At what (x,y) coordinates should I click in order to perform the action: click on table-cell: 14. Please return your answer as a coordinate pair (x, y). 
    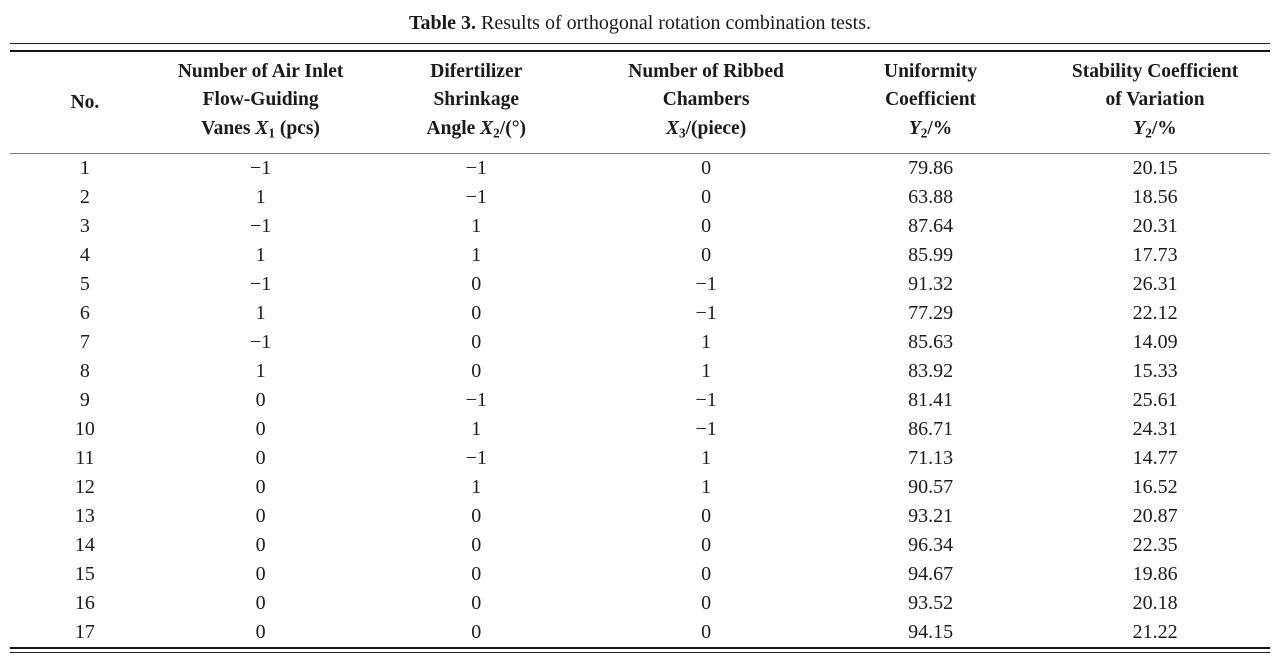
    Looking at the image, I should click on (84, 544).